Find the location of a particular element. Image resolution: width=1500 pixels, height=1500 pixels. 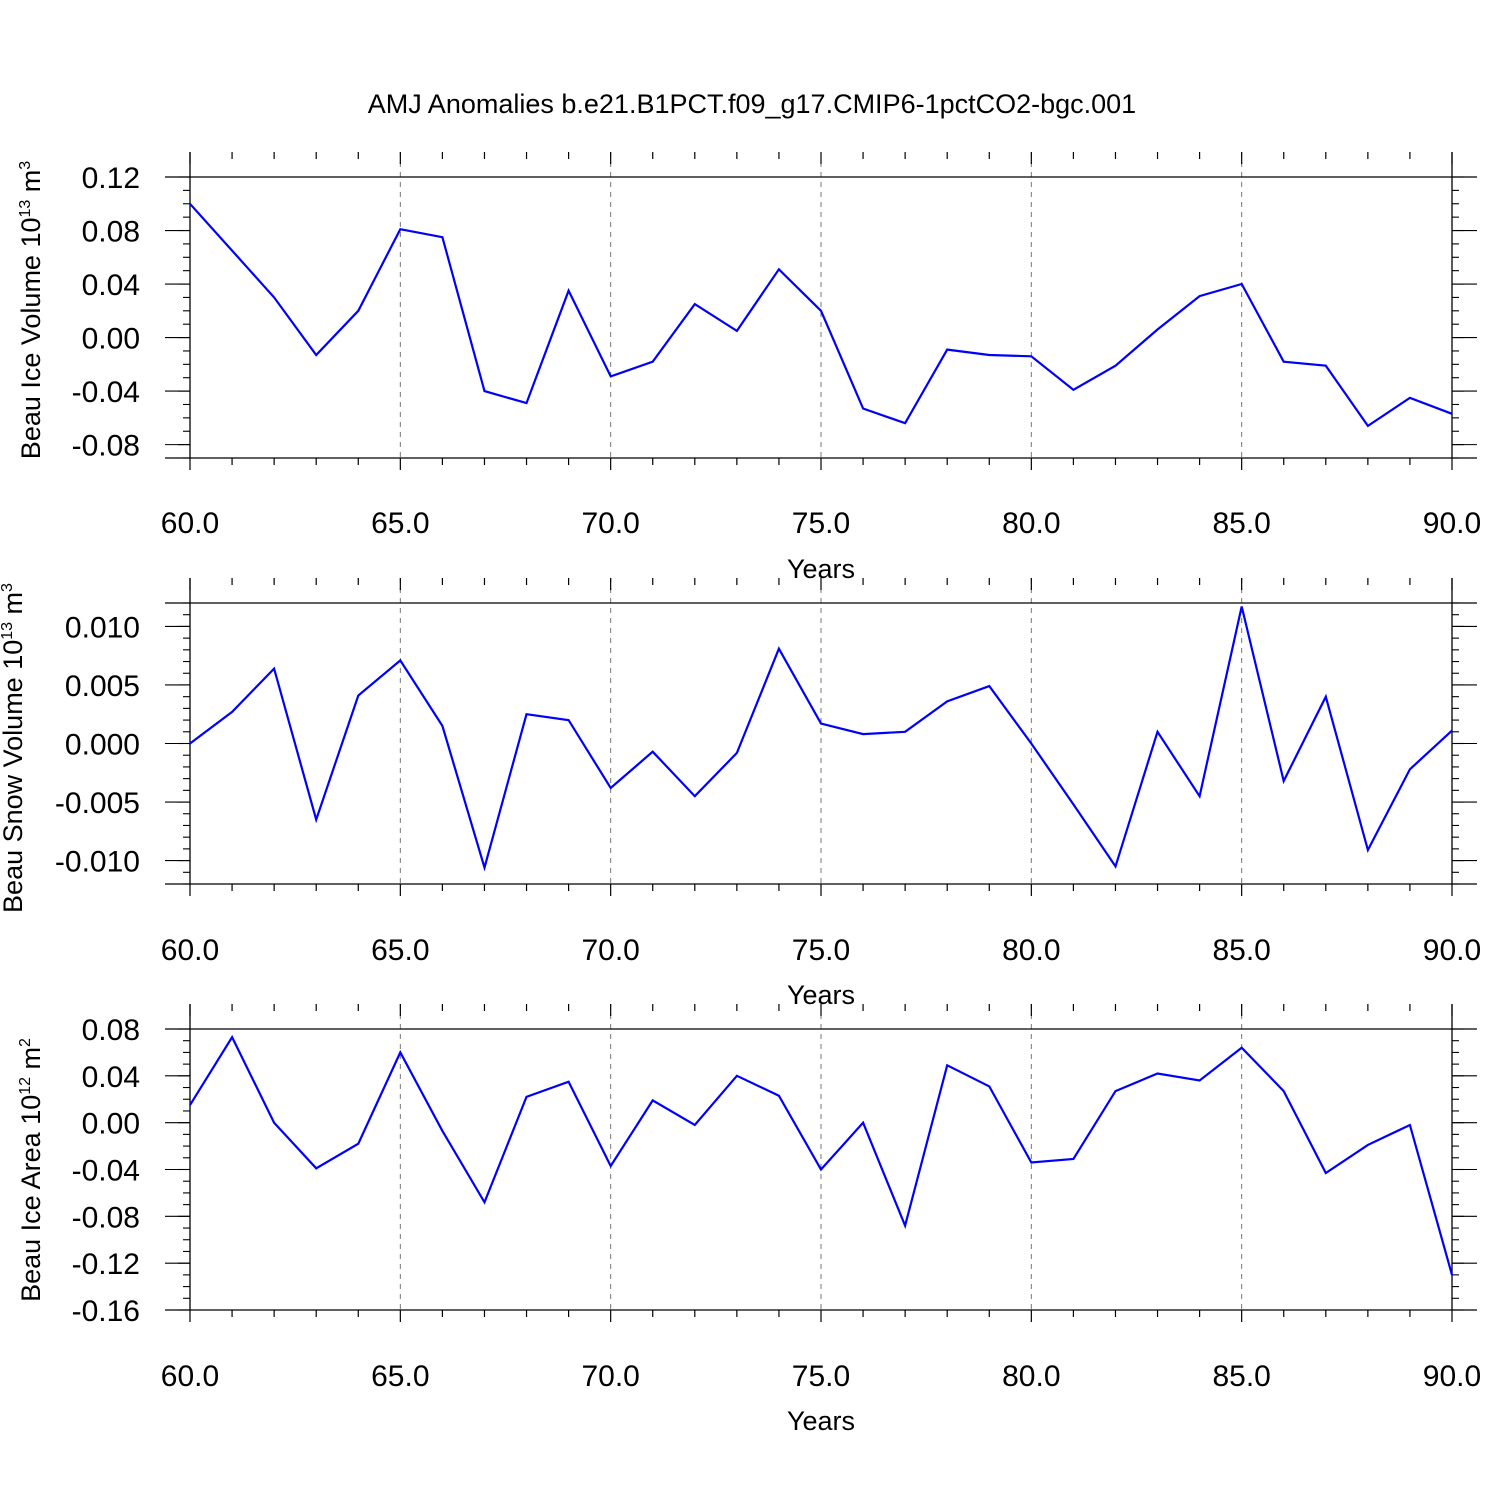

y-axis-title: Beau Ice Area 1012 m2 is located at coordinates (31, 1170).